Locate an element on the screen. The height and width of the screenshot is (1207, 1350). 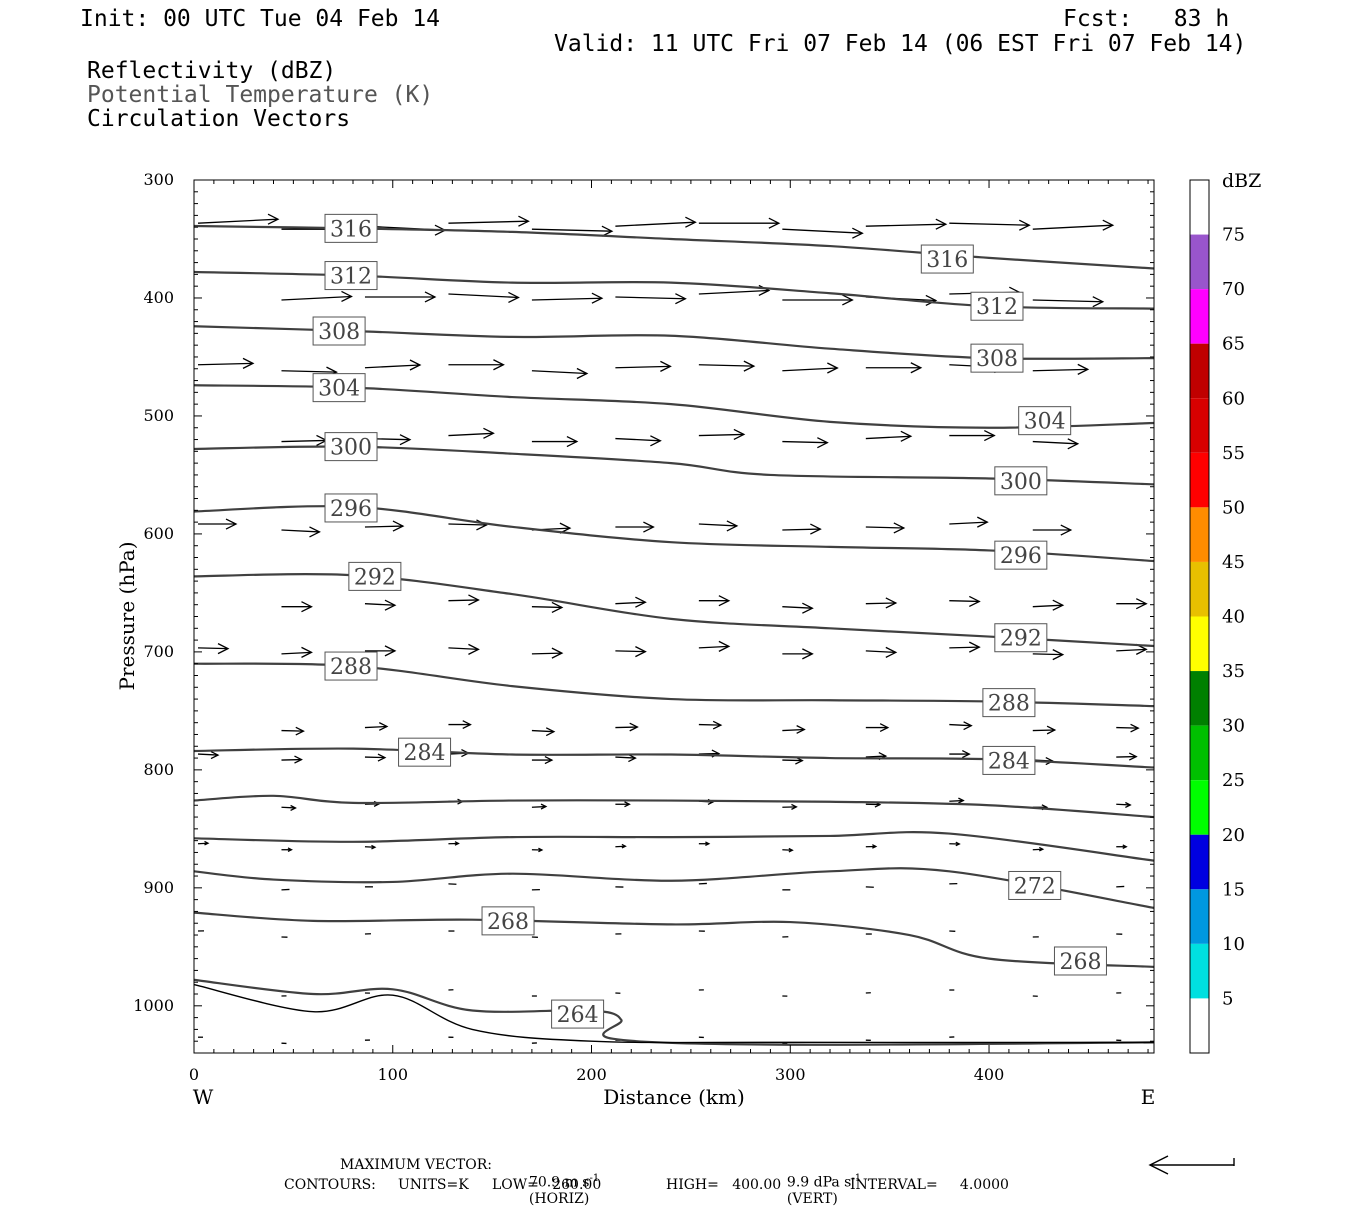
y-tick-label: 800 is located at coordinates (158, 769).